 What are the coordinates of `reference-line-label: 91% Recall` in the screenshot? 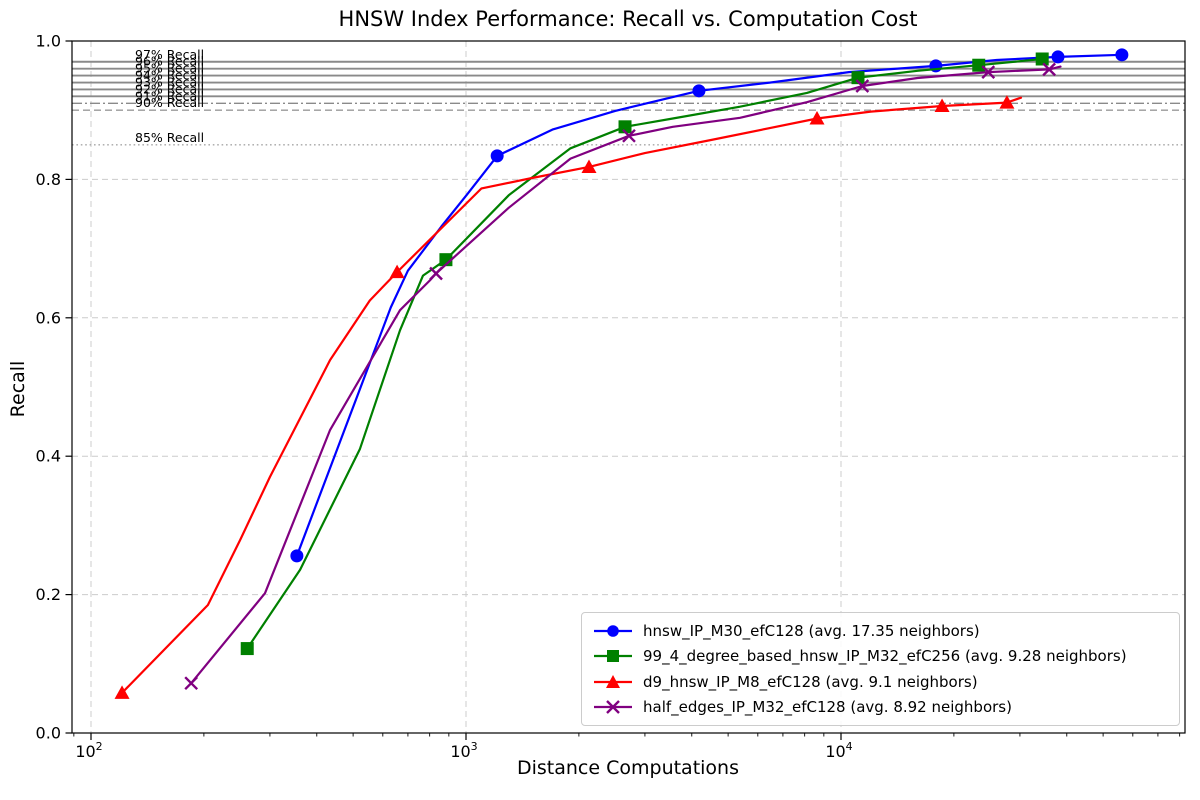 It's located at (169, 95).